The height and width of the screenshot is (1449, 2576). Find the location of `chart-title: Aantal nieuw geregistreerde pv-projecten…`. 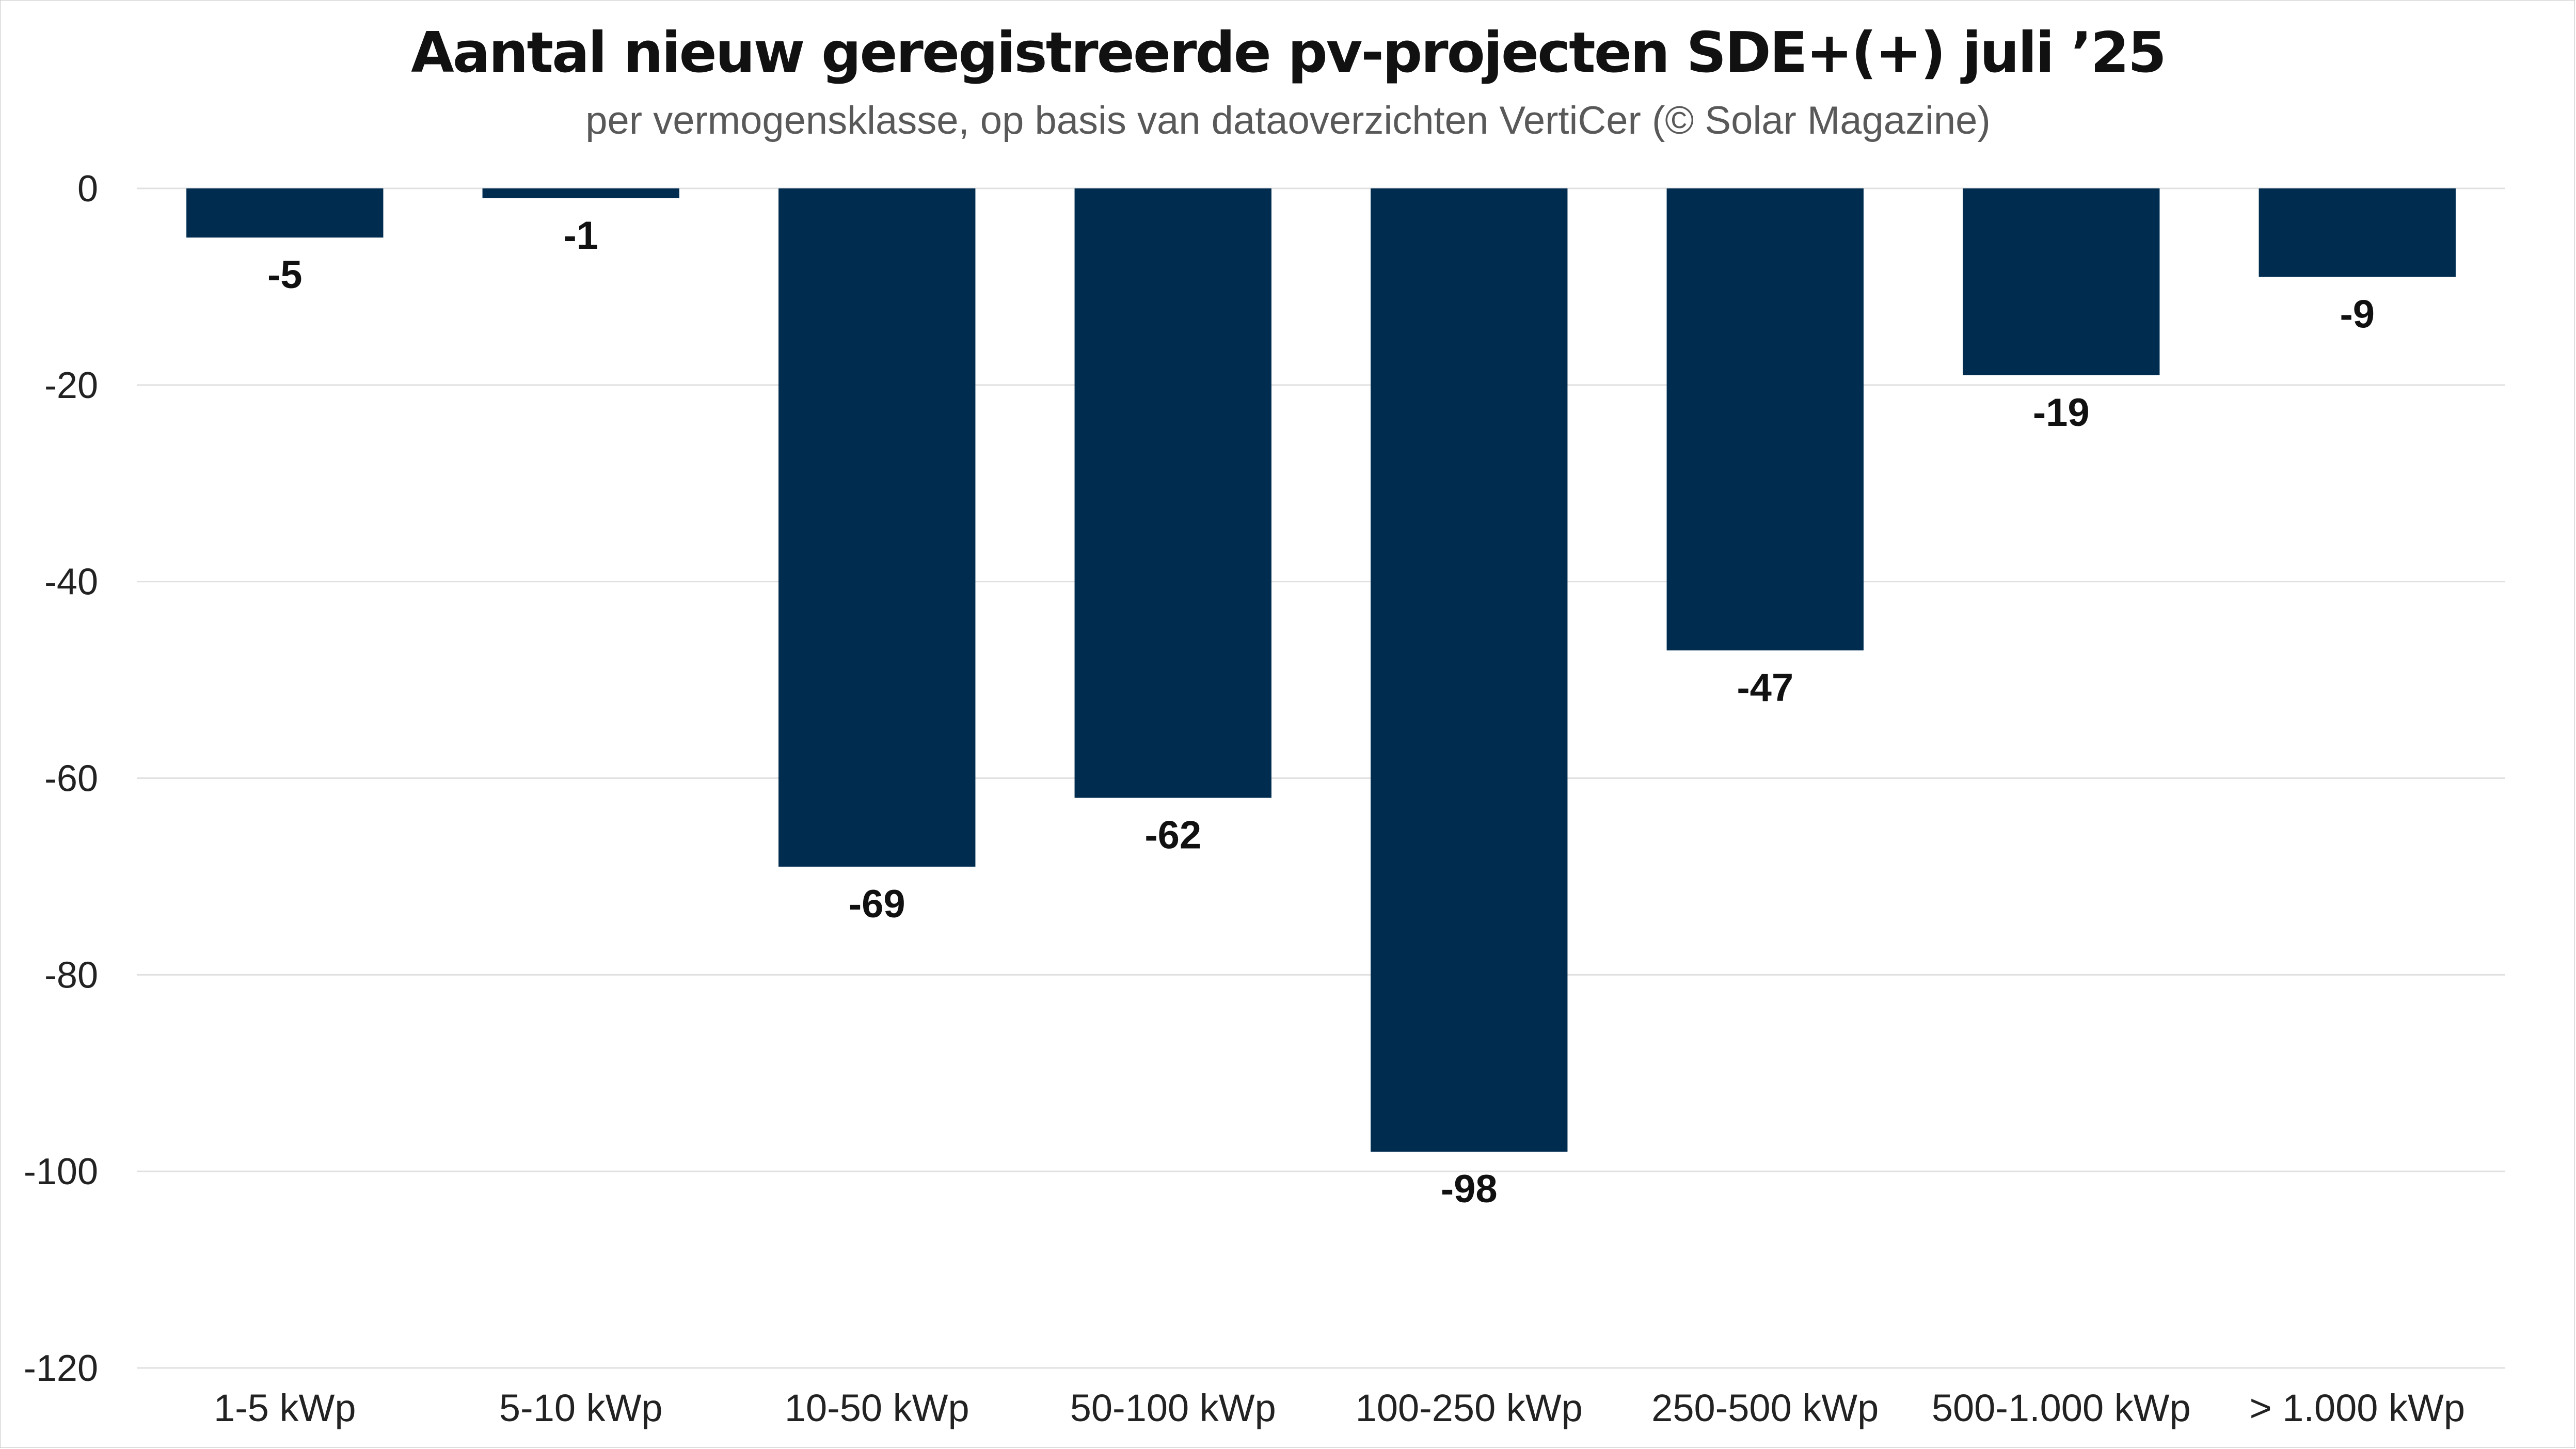

chart-title: Aantal nieuw geregistreerde pv-projecten… is located at coordinates (1289, 53).